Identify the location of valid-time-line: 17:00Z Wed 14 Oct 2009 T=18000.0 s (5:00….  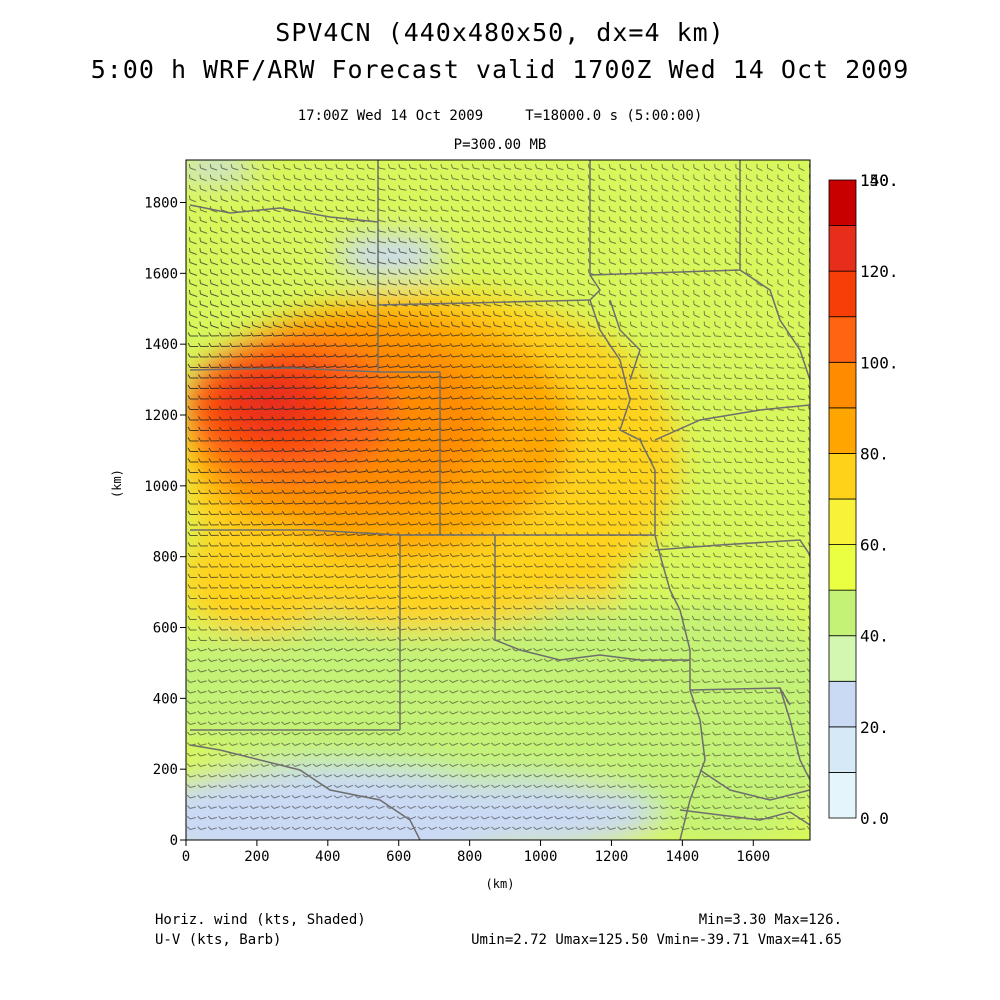
(500, 116).